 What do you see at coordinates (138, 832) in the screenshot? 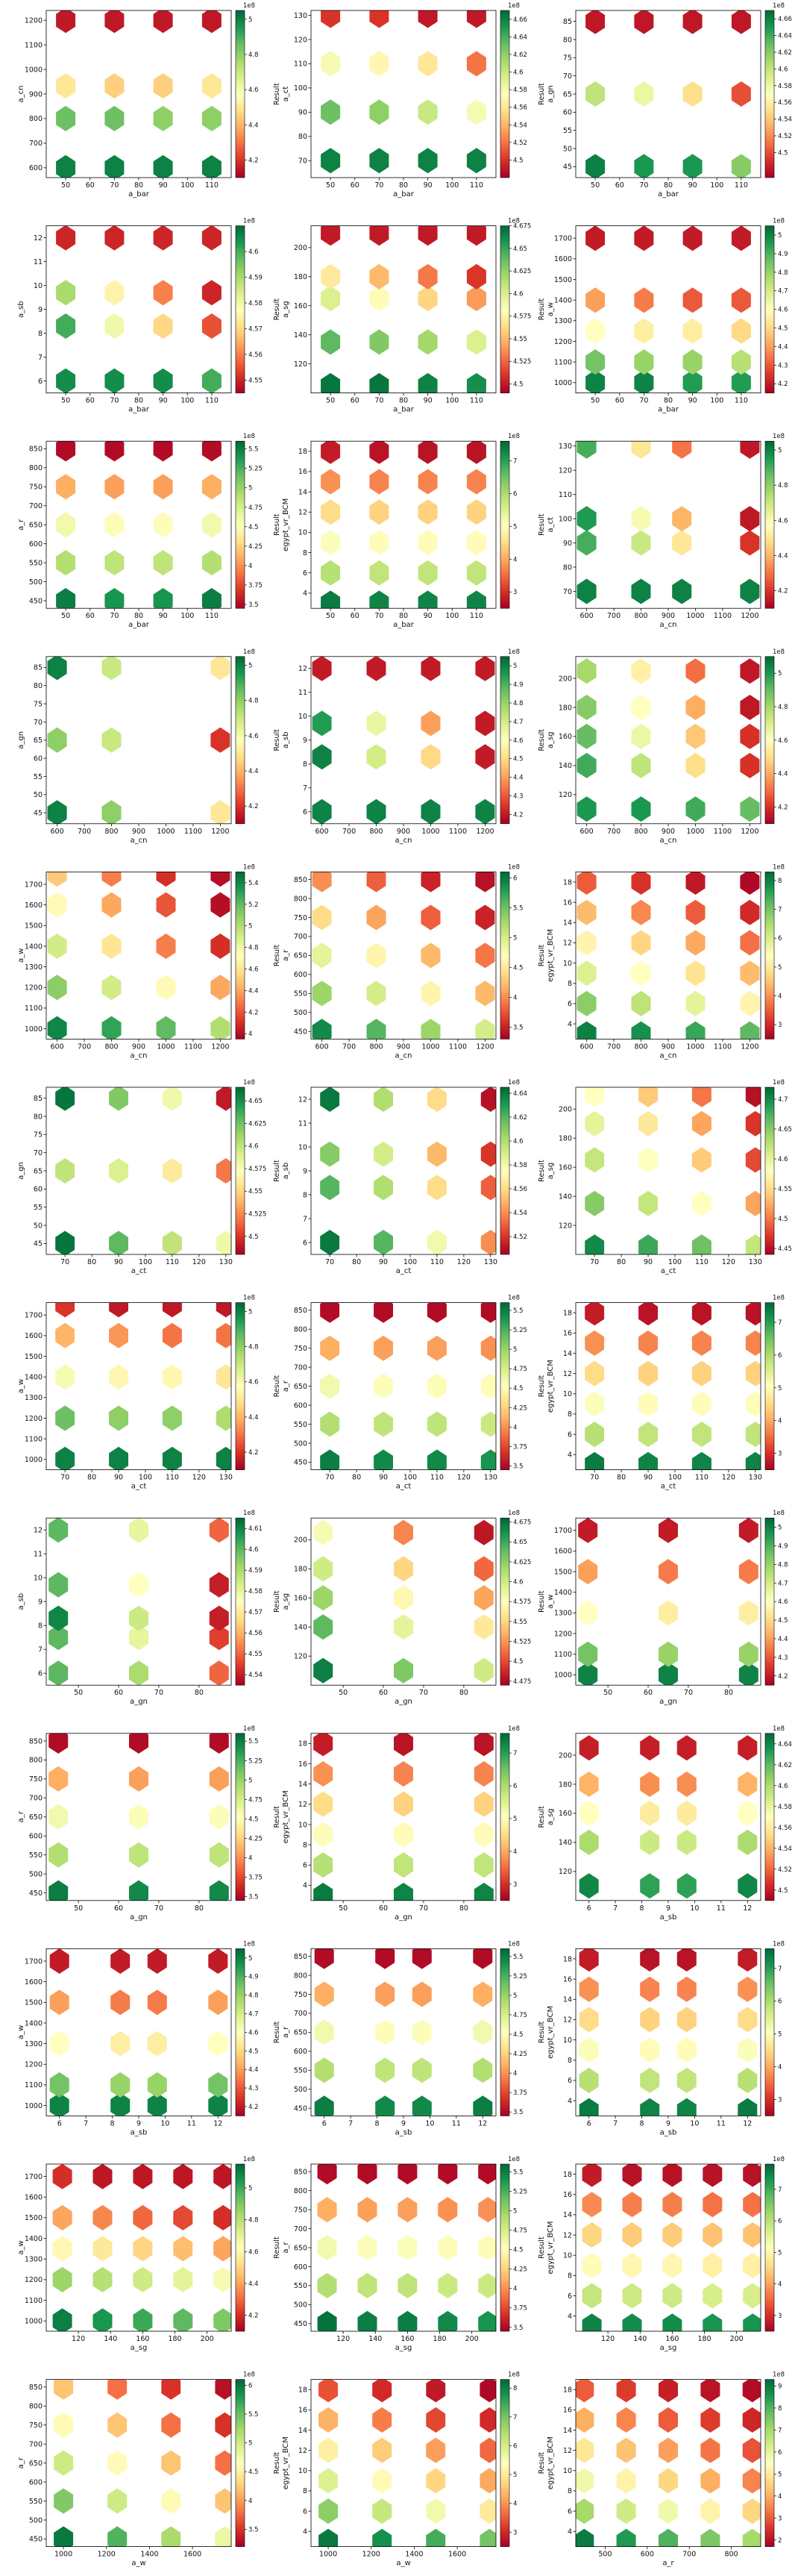
I see `x-tick-label: 900` at bounding box center [138, 832].